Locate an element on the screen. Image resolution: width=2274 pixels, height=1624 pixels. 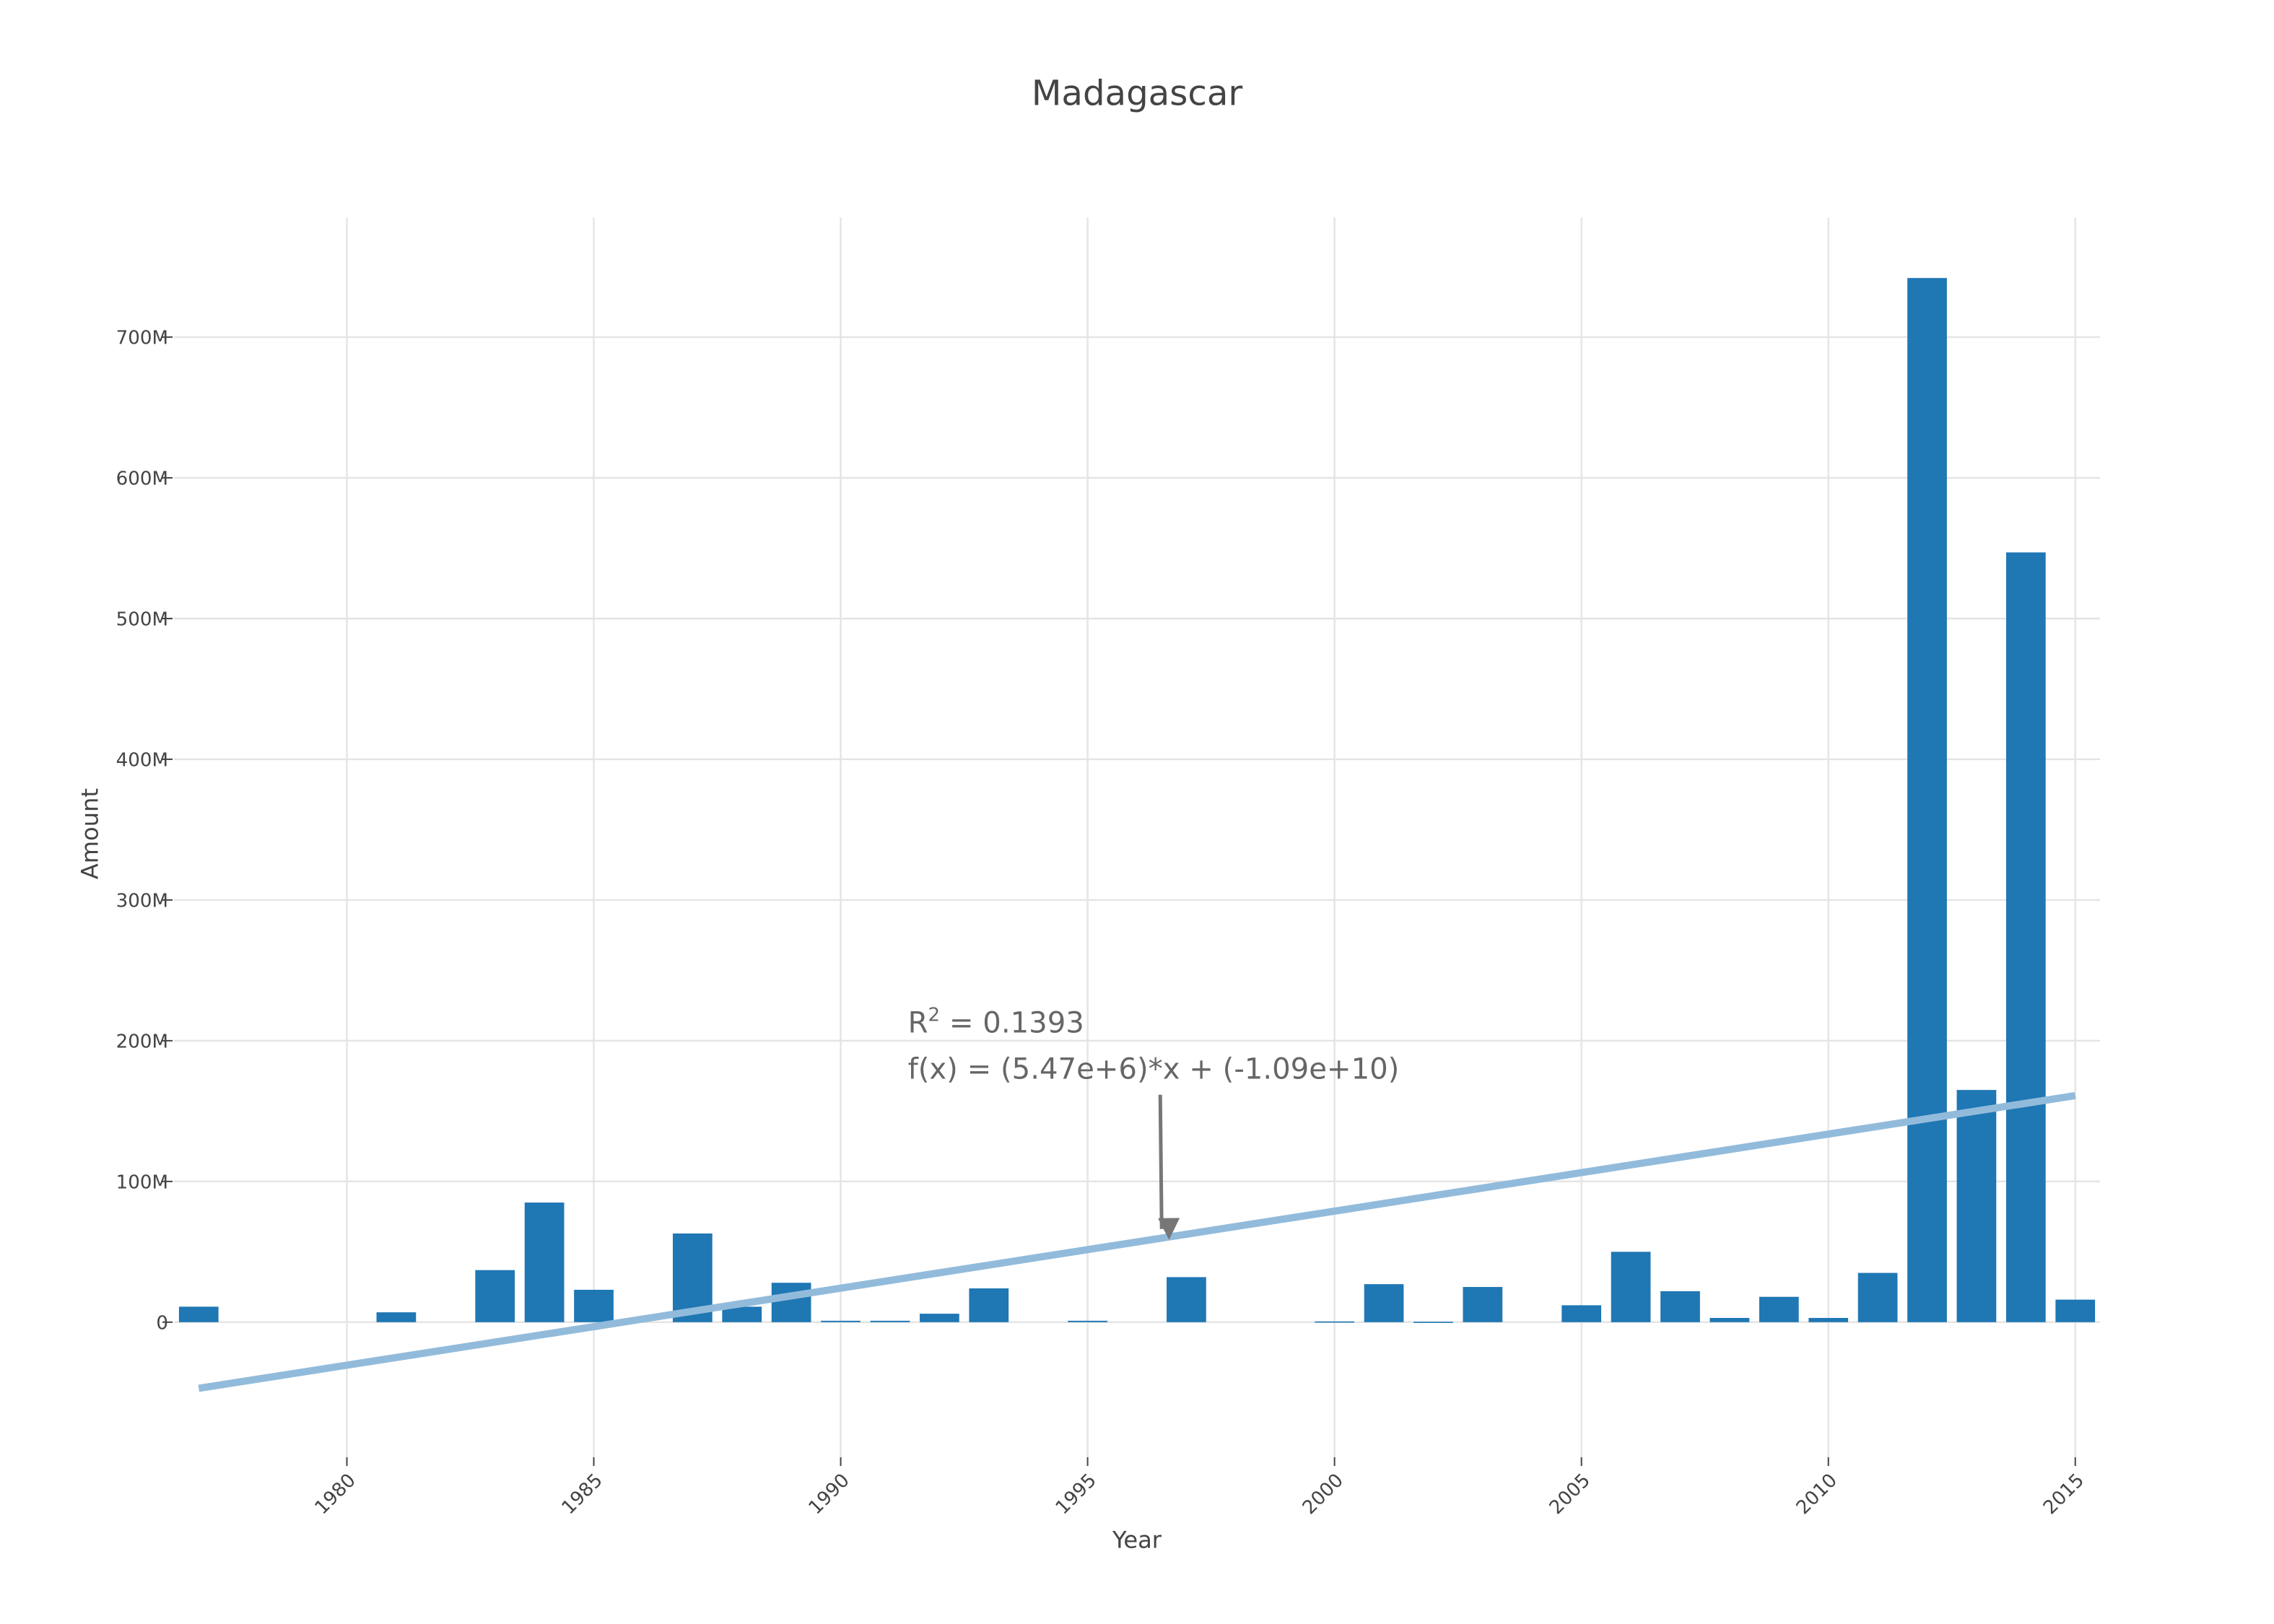
x-tick-label: 1985 is located at coordinates (583, 1494).